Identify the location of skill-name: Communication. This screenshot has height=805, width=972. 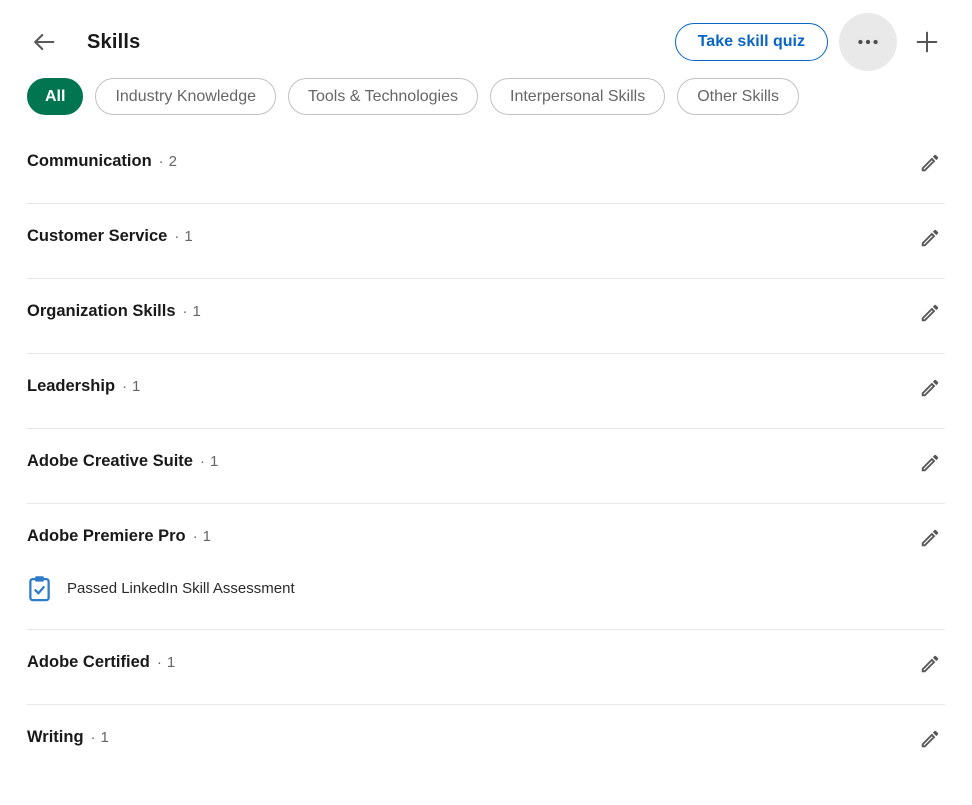
(89, 161).